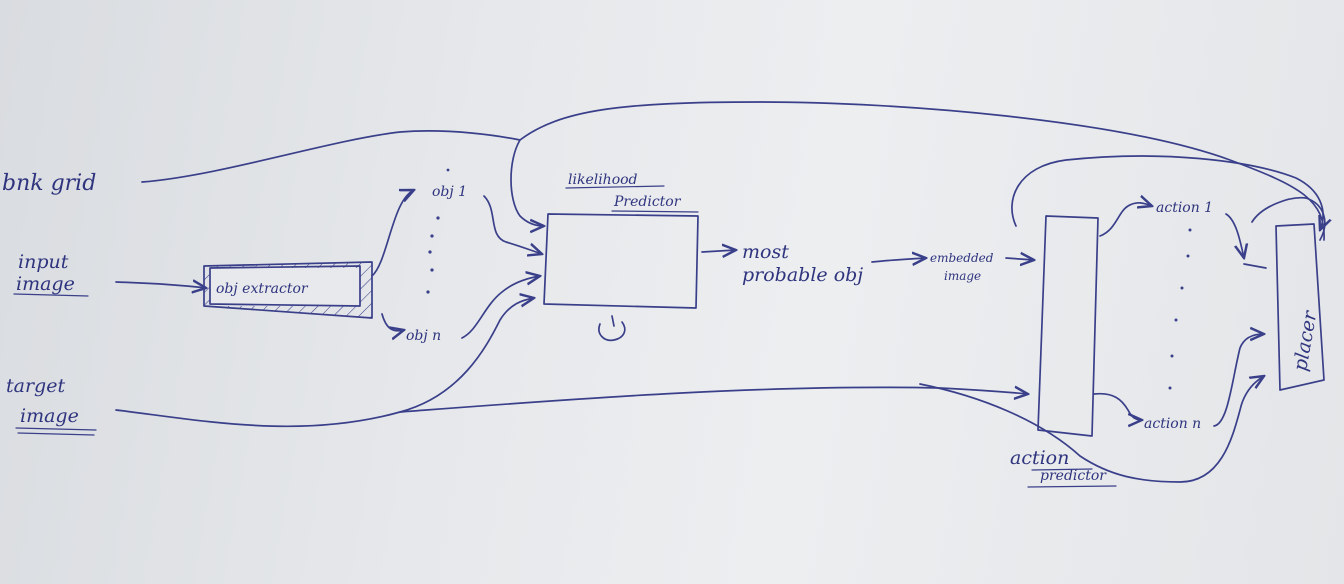 Image resolution: width=1344 pixels, height=584 pixels. What do you see at coordinates (1300, 307) in the screenshot?
I see `placer-box` at bounding box center [1300, 307].